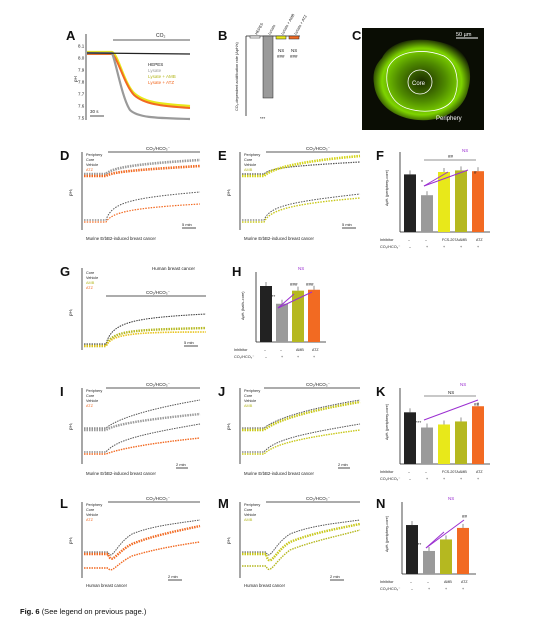  Describe the element at coordinates (315, 350) in the screenshot. I see `panel-h-inhibitor-label: ATZ` at that location.